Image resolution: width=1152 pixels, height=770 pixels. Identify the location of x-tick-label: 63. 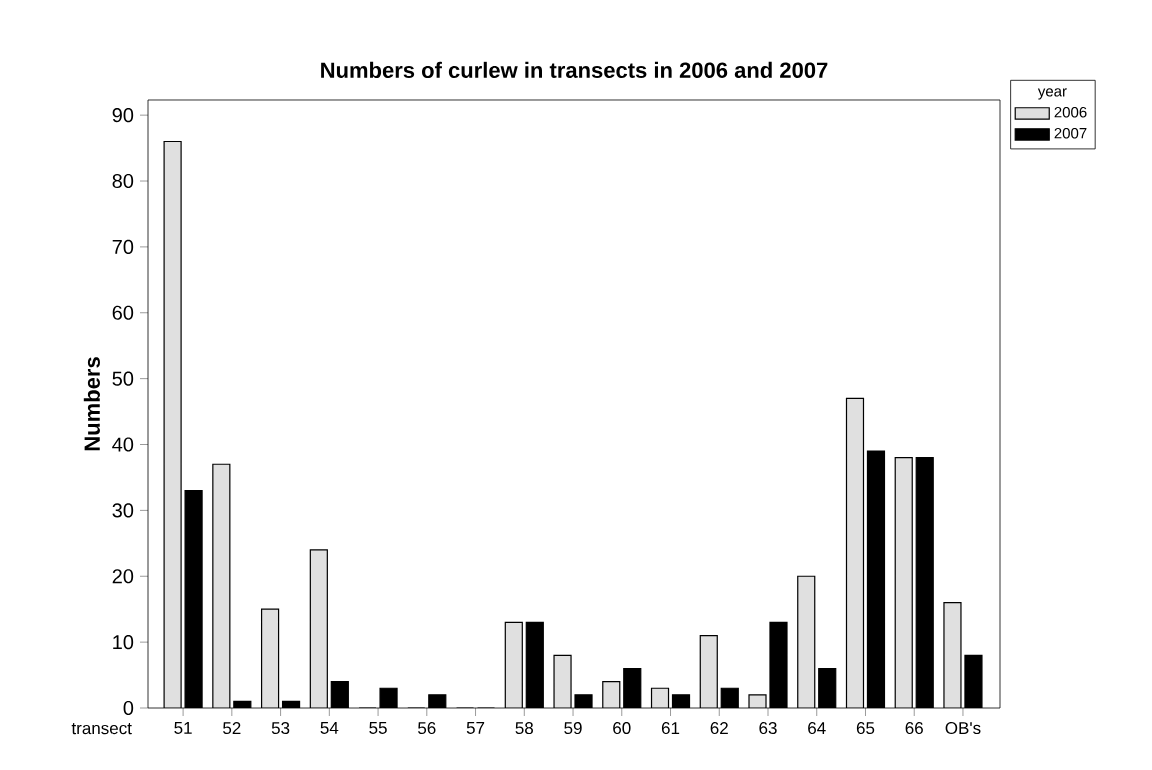
(768, 728).